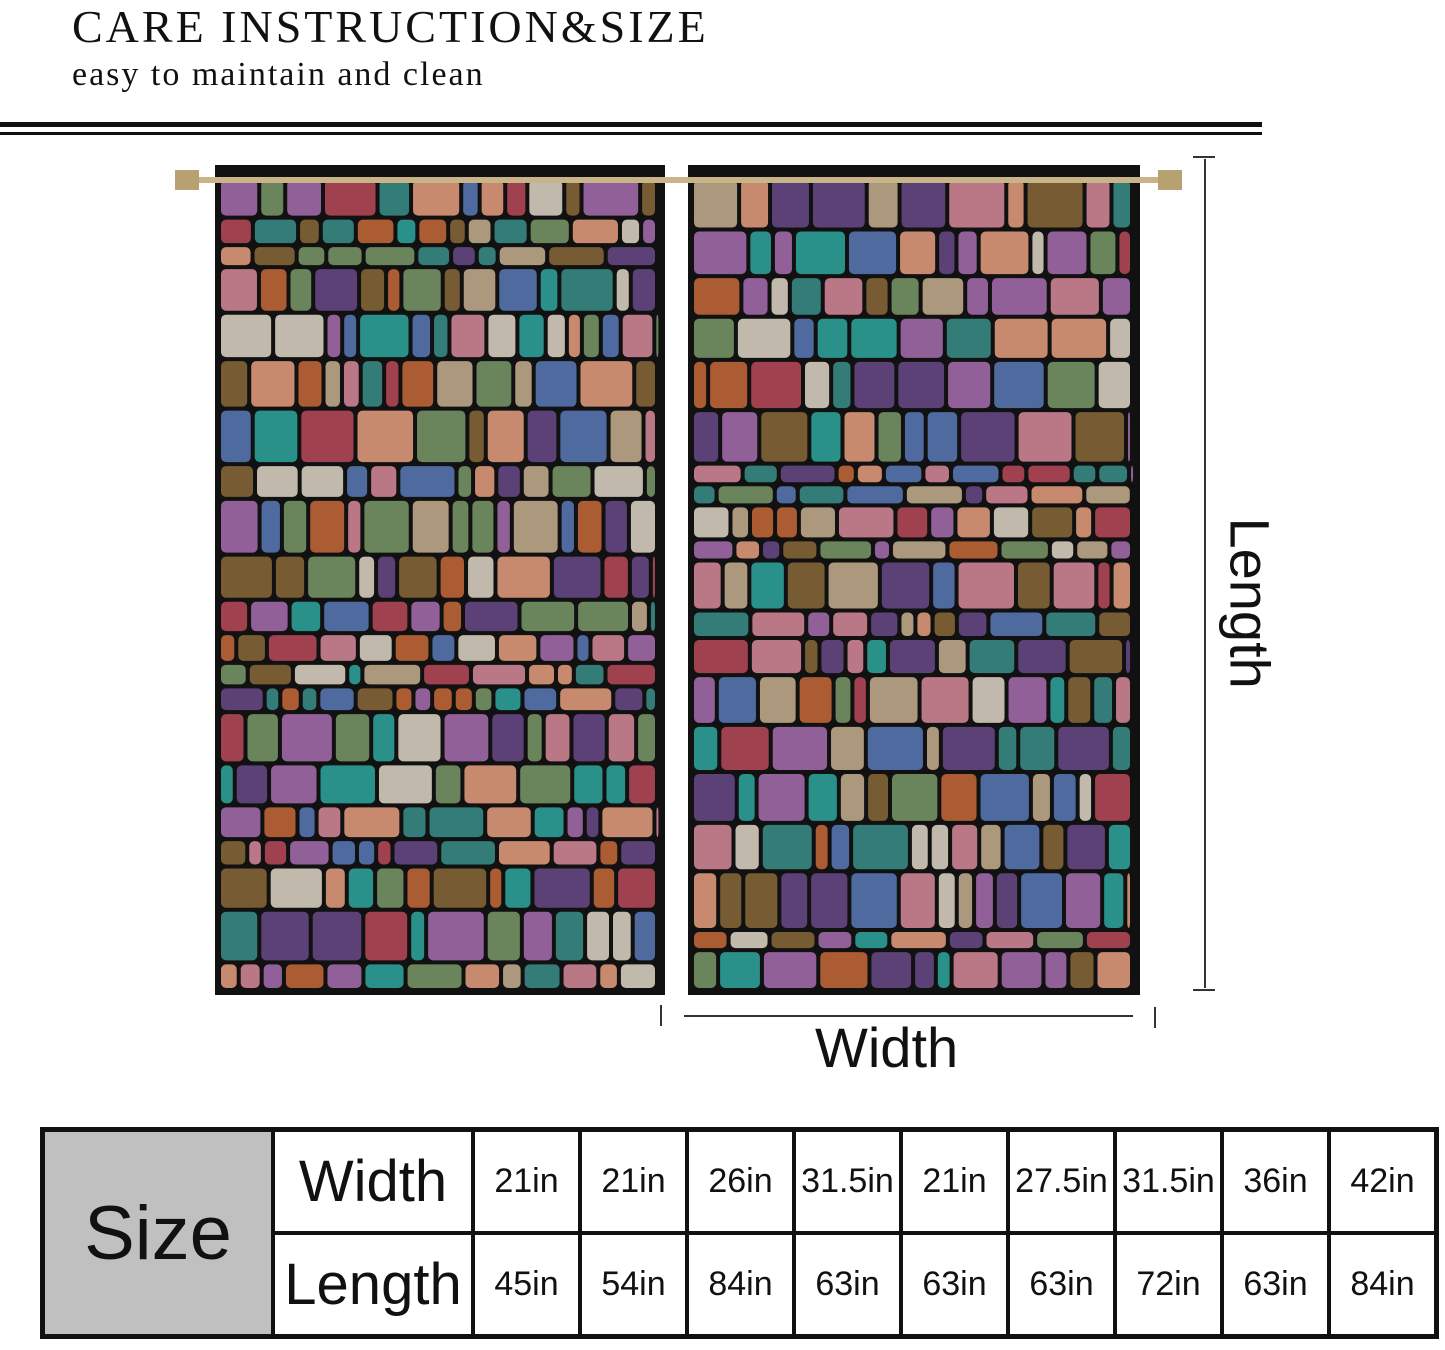 This screenshot has width=1445, height=1350. What do you see at coordinates (677, 180) in the screenshot?
I see `curtain-rod` at bounding box center [677, 180].